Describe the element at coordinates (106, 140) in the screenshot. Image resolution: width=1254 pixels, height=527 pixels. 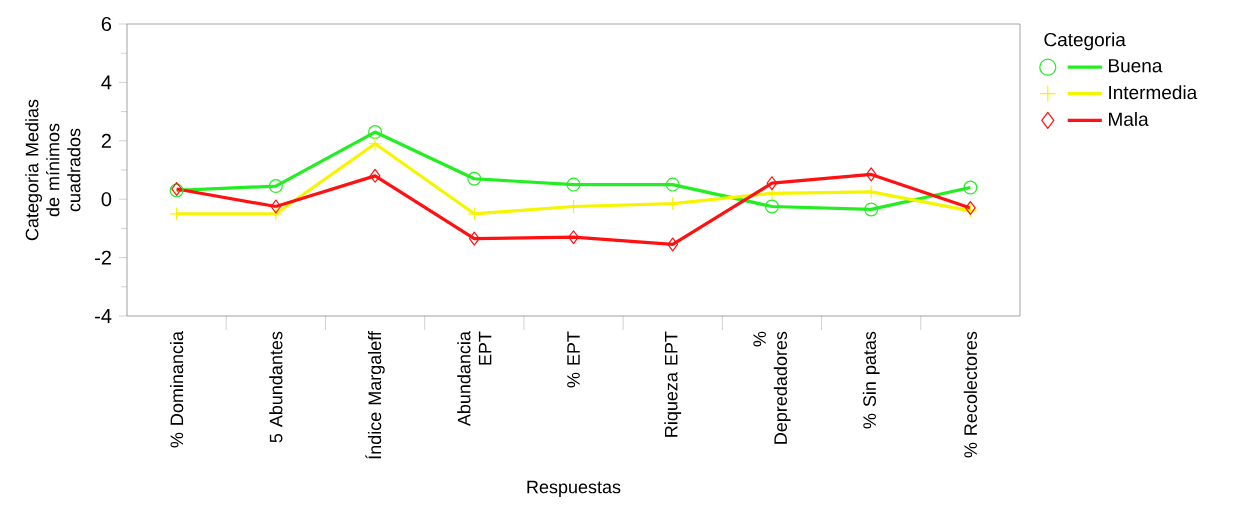
I see `y-tick-label: 2` at that location.